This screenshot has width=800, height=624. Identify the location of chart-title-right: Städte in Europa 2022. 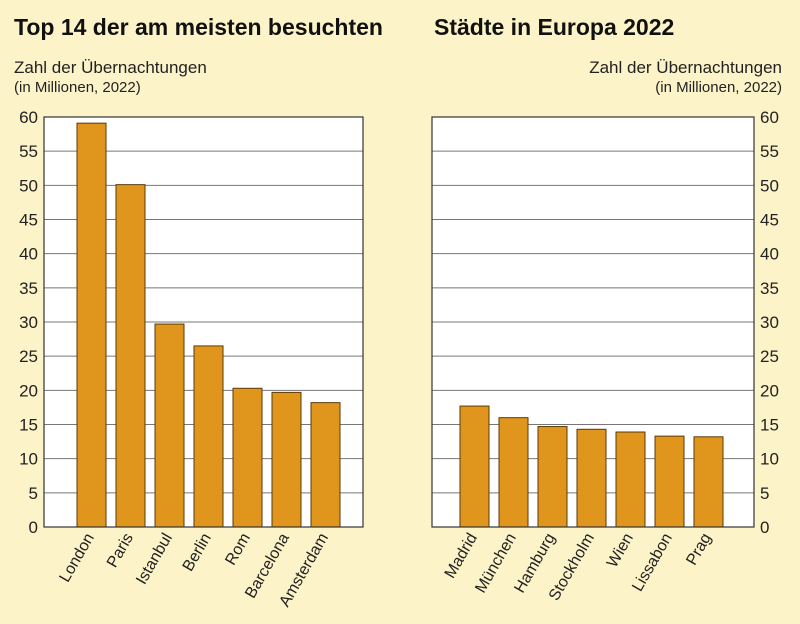
(554, 27).